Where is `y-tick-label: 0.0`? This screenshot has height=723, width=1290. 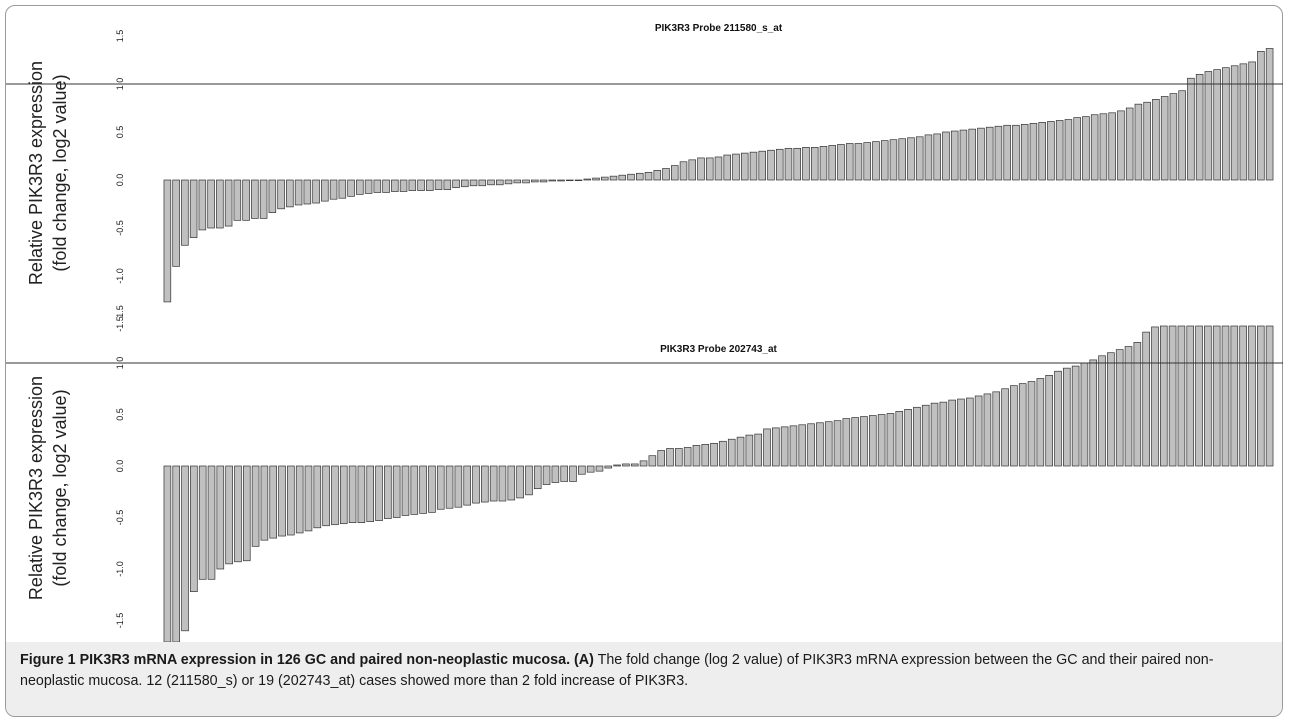
y-tick-label: 0.0 is located at coordinates (120, 466).